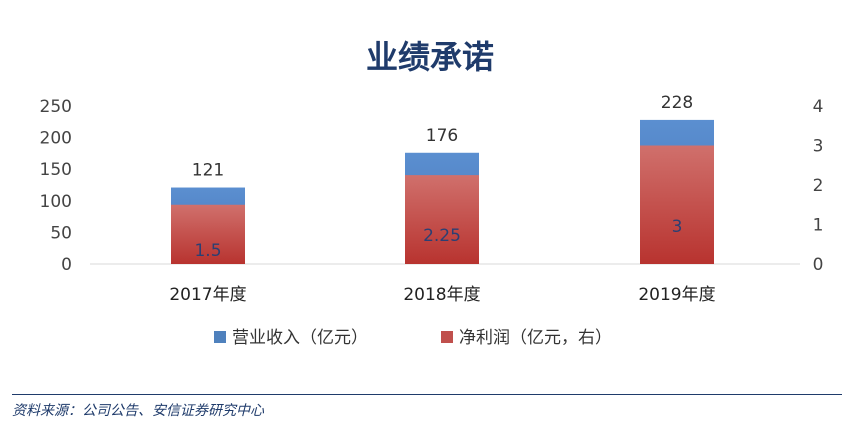 This screenshot has height=426, width=852. Describe the element at coordinates (56, 107) in the screenshot. I see `left-axis-tick-label: 250` at that location.